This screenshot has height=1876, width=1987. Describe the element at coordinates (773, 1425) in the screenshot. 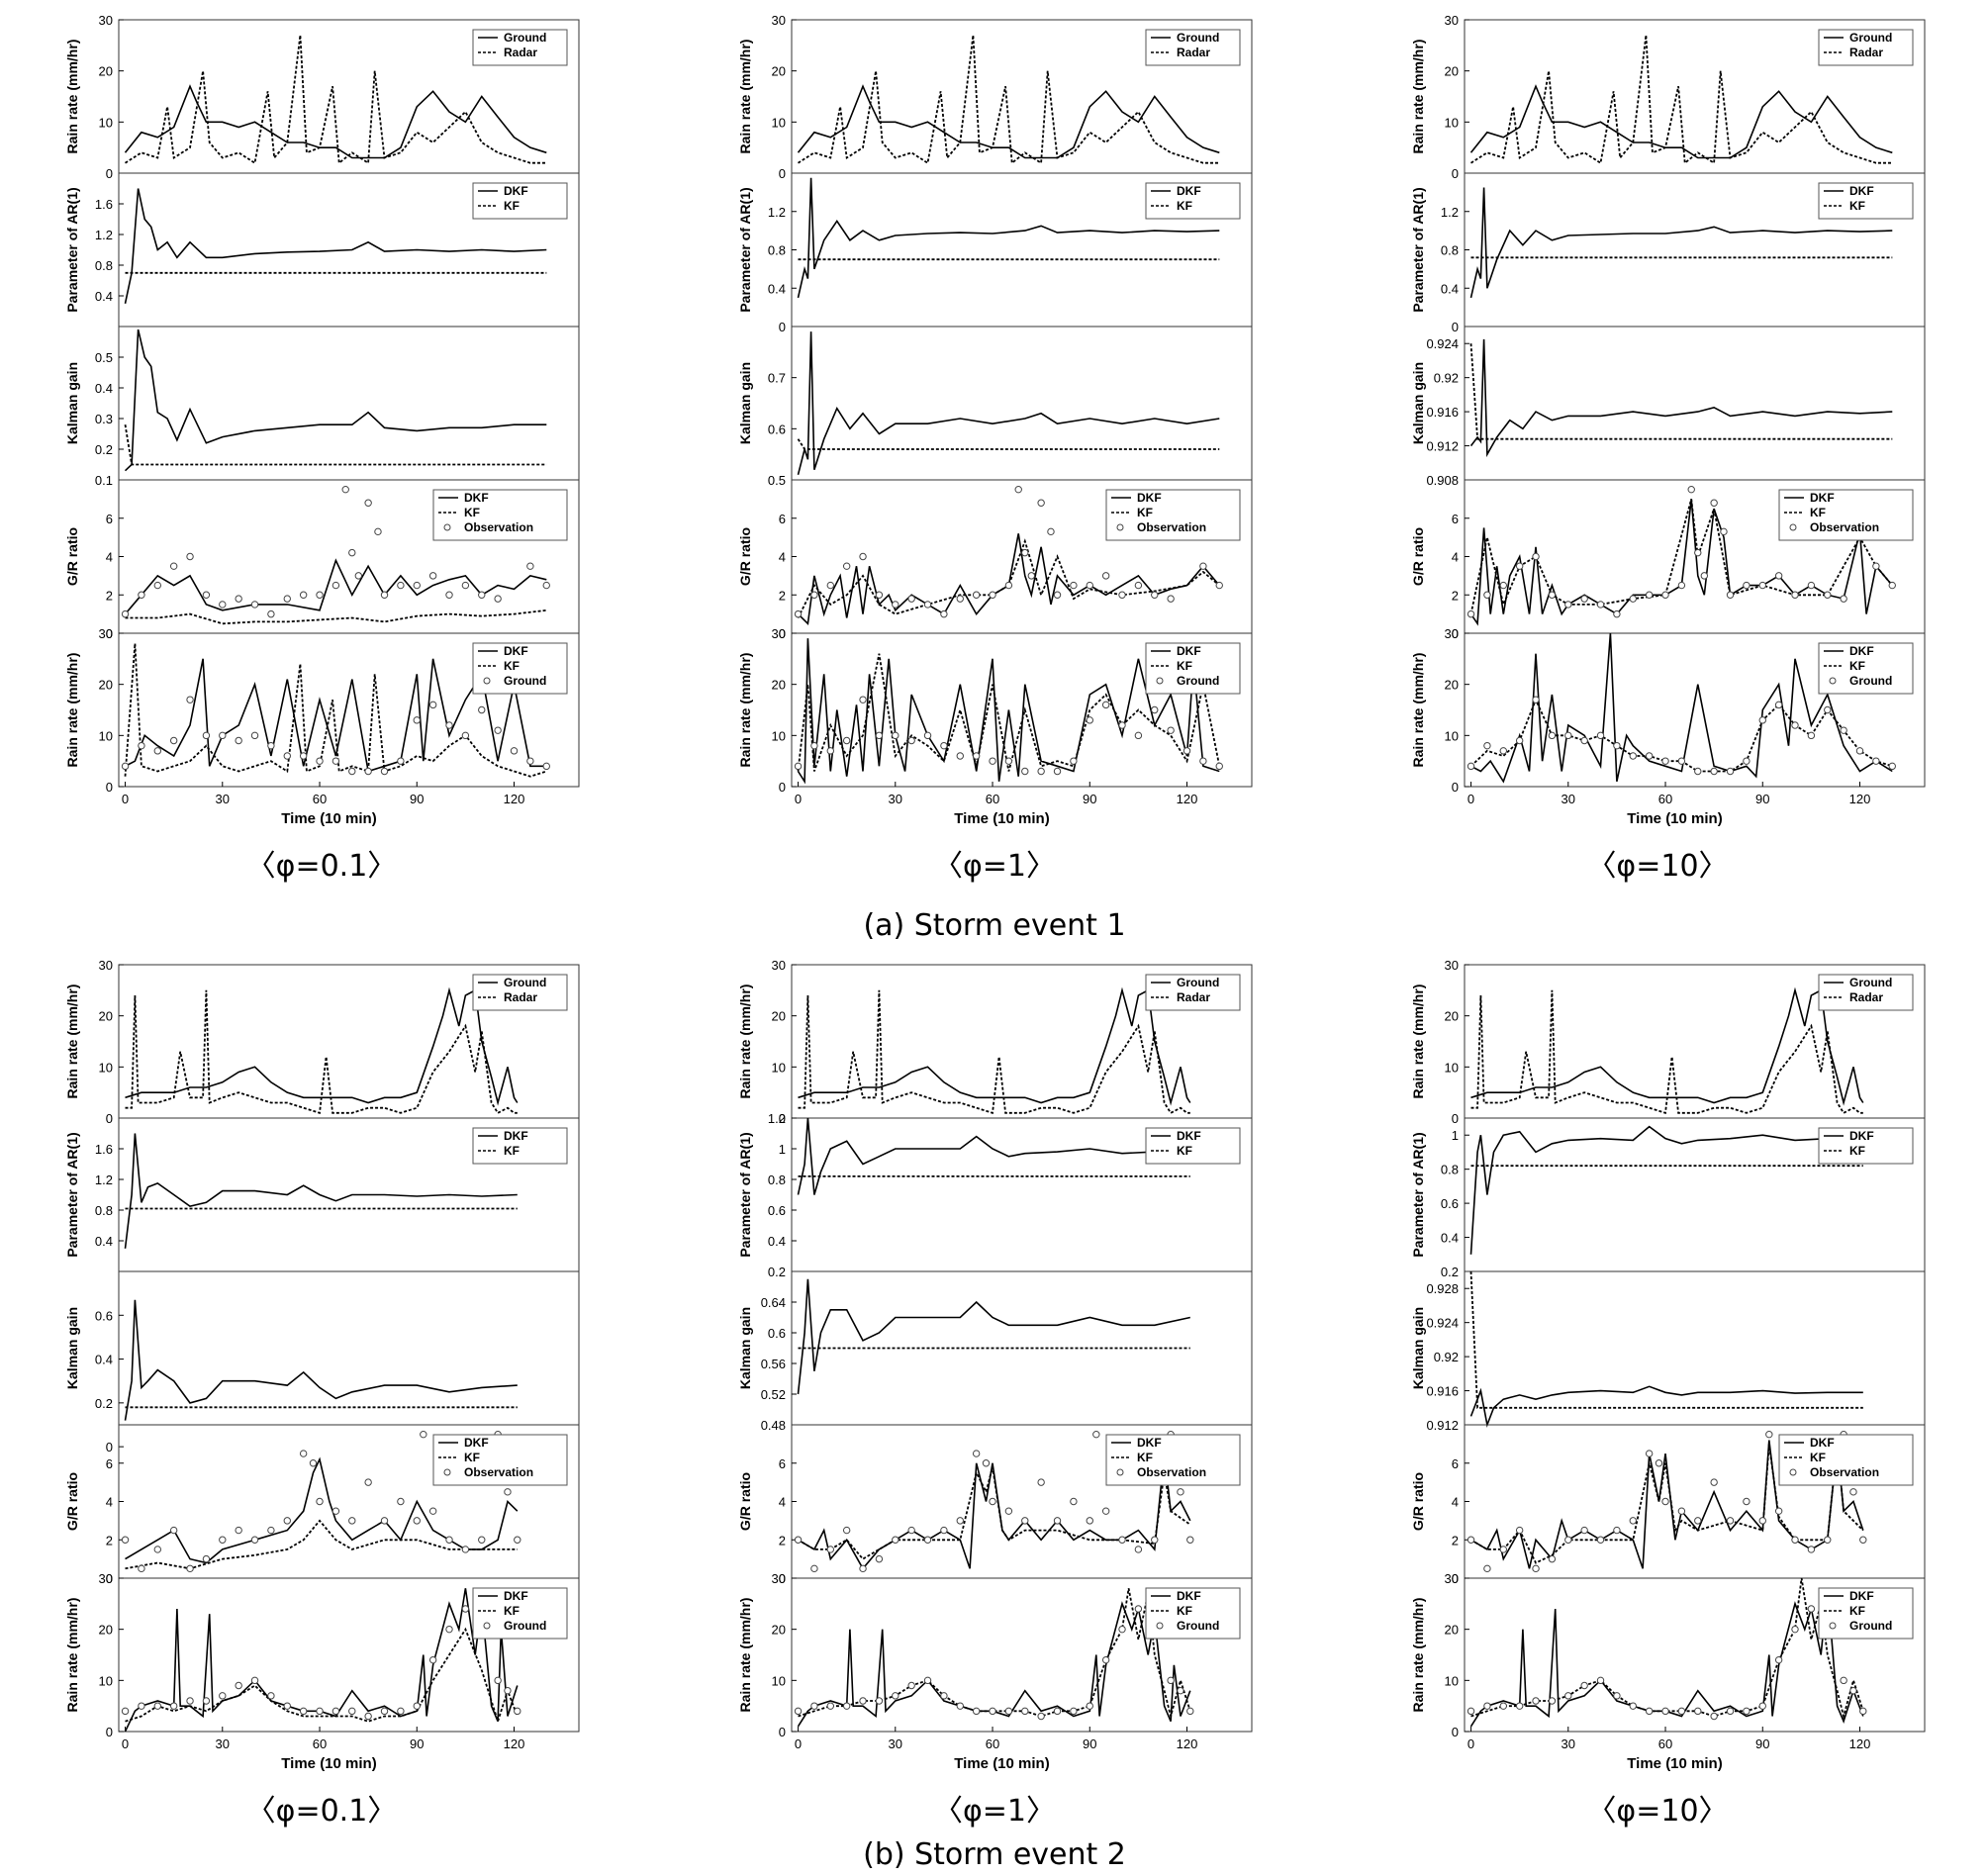

I see `y-tick-label: 0.48` at that location.